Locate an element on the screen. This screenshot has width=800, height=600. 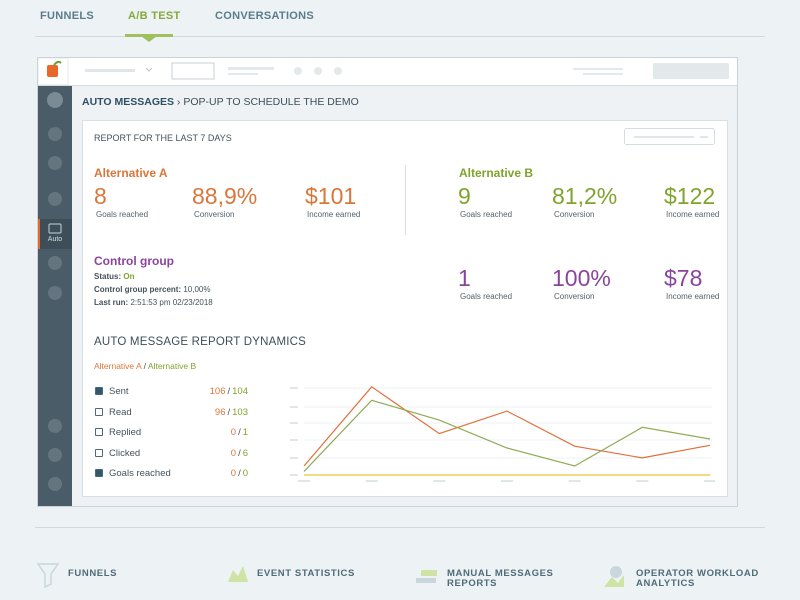
row-values: 106/104 is located at coordinates (214, 391).